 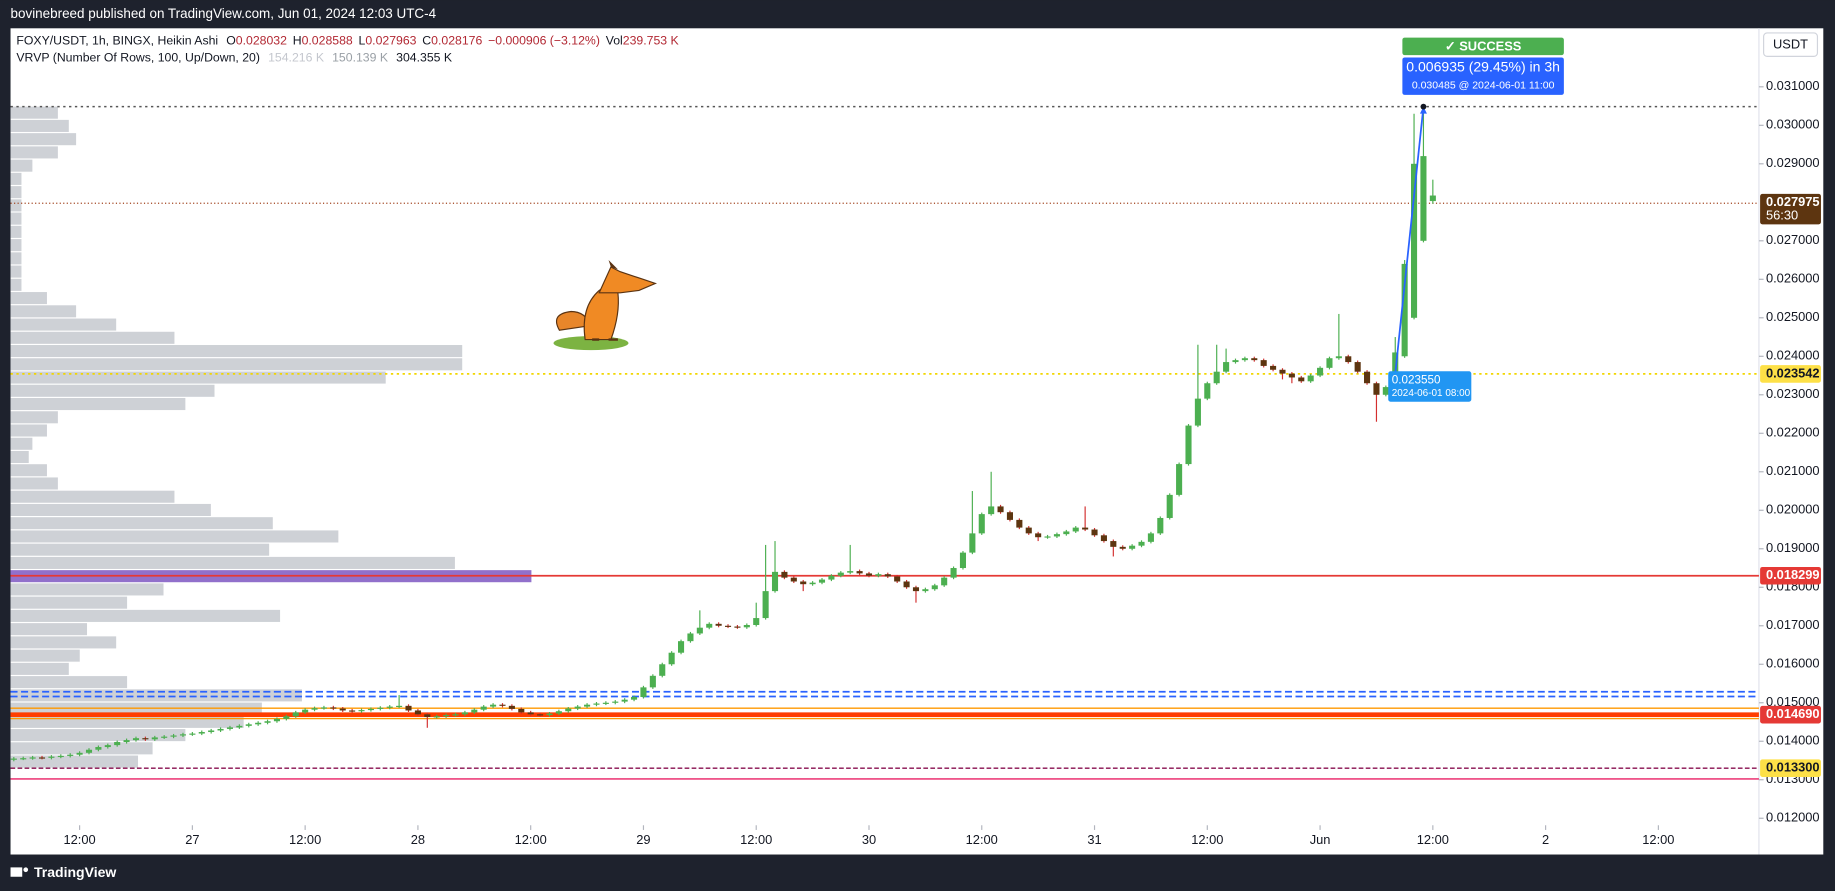 I want to click on tv-logo, so click(x=19, y=872).